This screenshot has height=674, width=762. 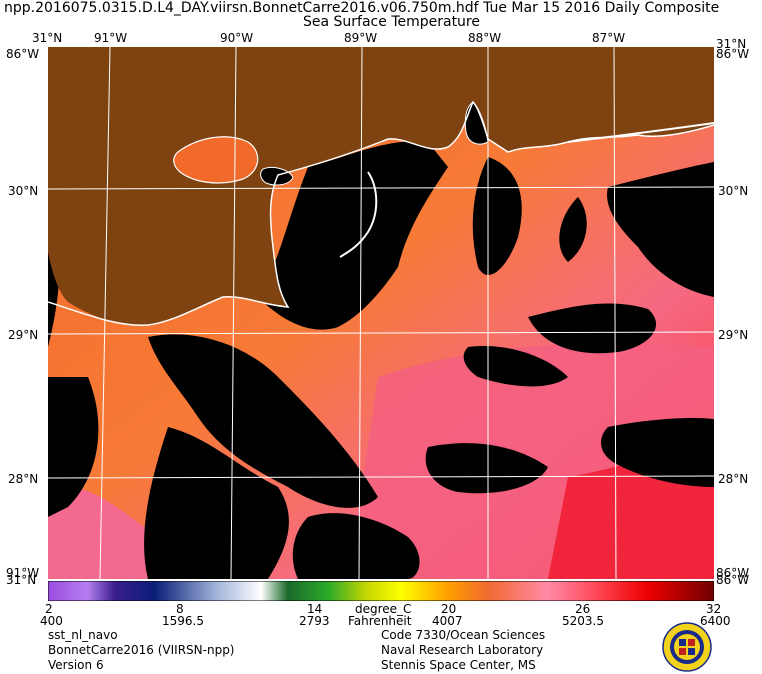 I want to click on footer-algorithm: sst_nl_navo, so click(x=83, y=635).